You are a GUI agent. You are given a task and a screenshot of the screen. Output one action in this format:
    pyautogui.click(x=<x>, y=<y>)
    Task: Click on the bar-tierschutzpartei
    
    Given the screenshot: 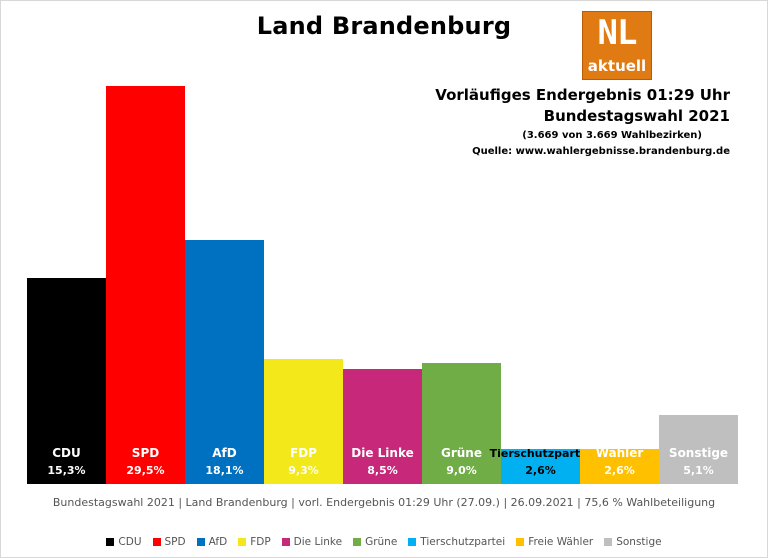 What is the action you would take?
    pyautogui.click(x=540, y=466)
    